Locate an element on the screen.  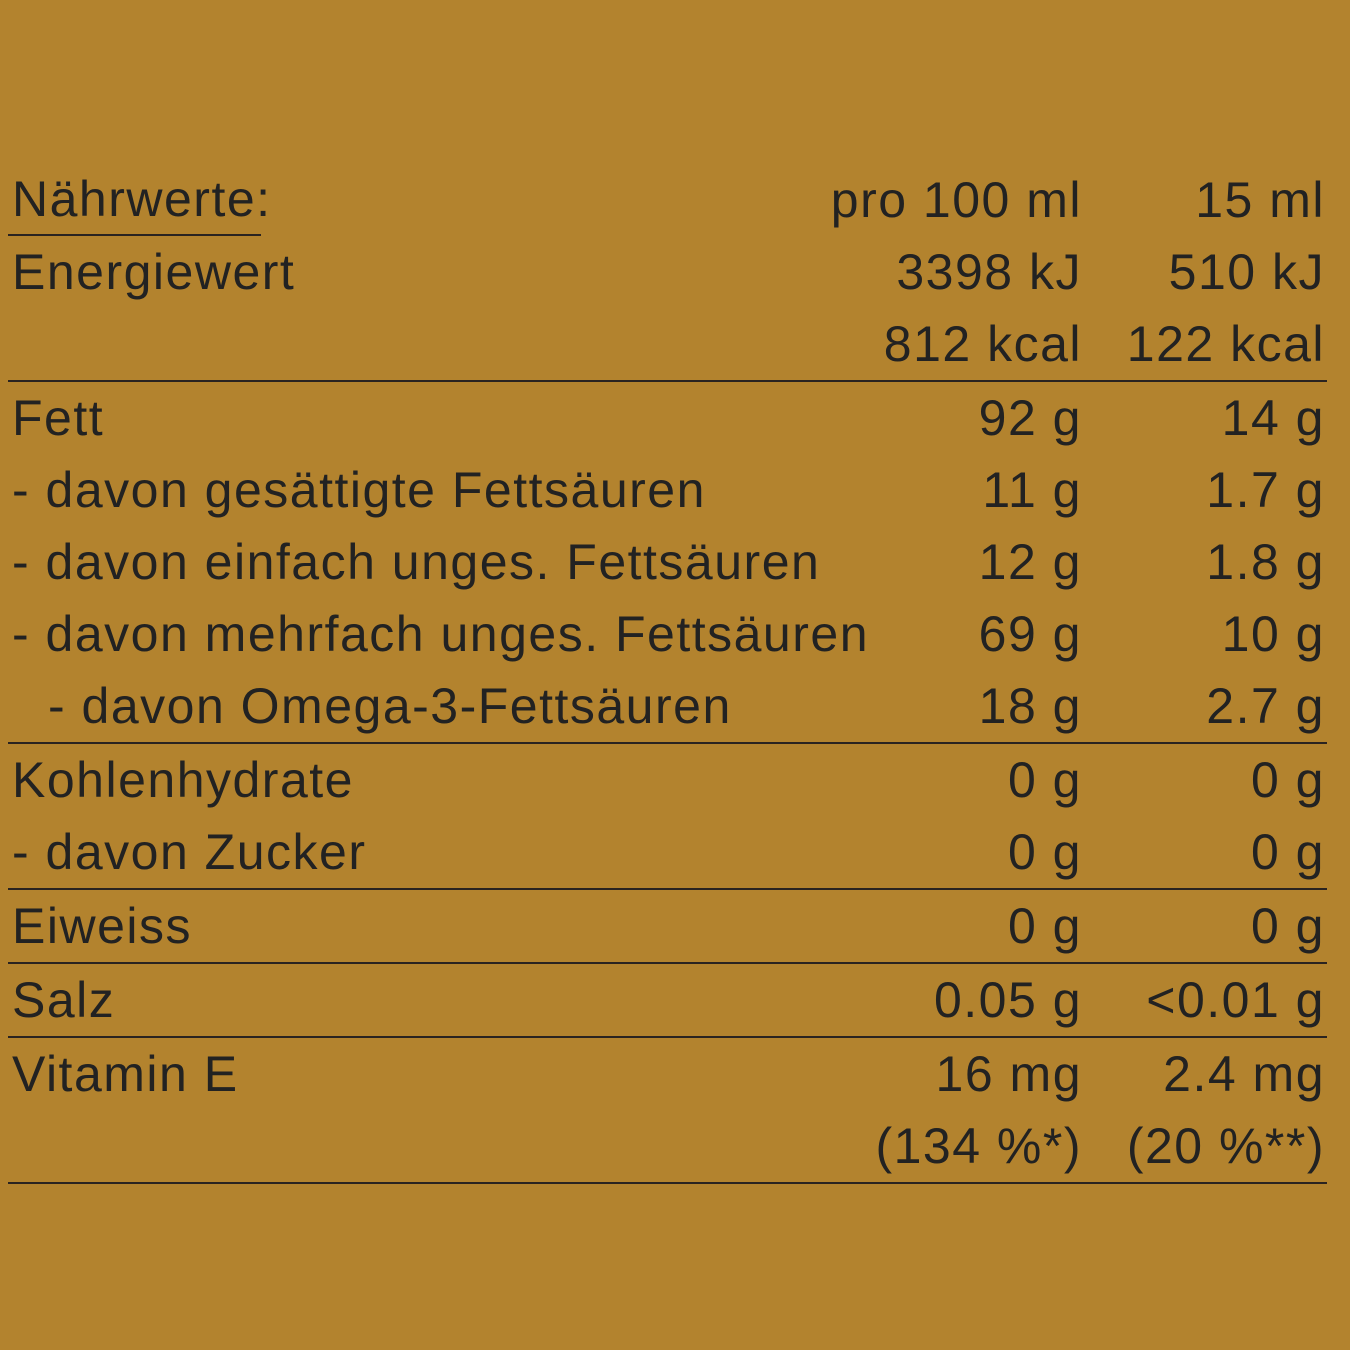
row-col1: (134 %*) is located at coordinates (978, 1146).